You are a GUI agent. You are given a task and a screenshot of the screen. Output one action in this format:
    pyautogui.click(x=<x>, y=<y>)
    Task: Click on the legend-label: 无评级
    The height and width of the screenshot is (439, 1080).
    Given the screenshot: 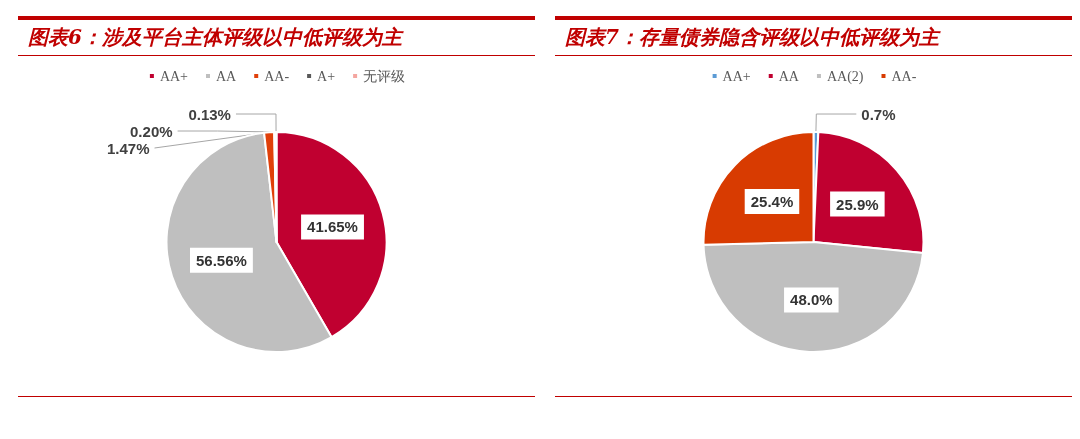 What is the action you would take?
    pyautogui.click(x=384, y=76)
    